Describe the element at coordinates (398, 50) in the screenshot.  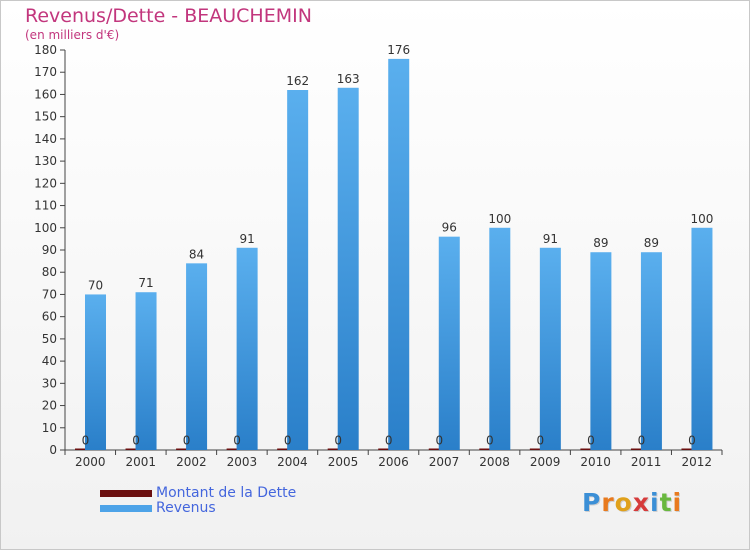
I see `data-label-revenus: 176` at that location.